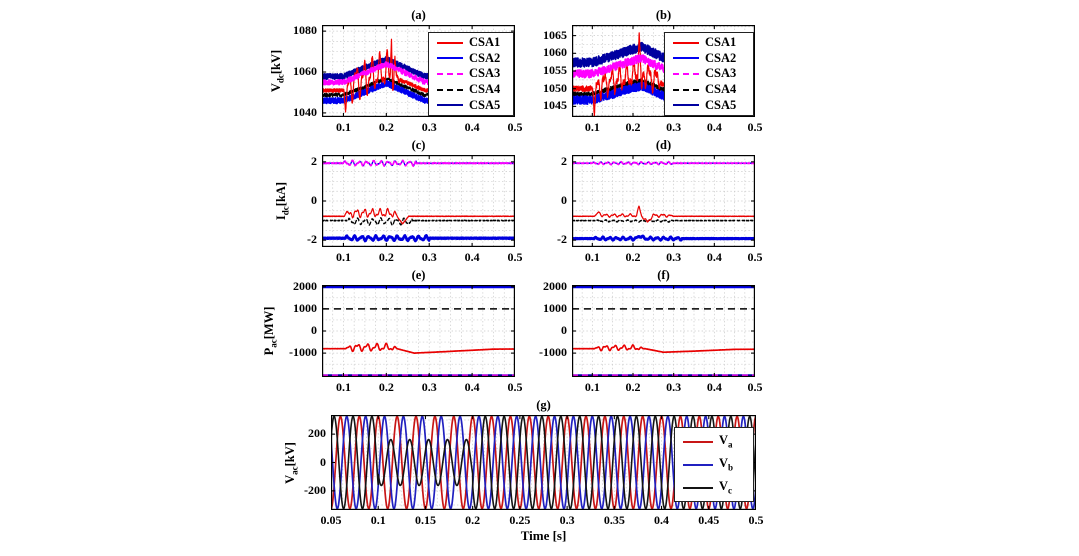  I want to click on subplot-title-e: (e), so click(418, 275).